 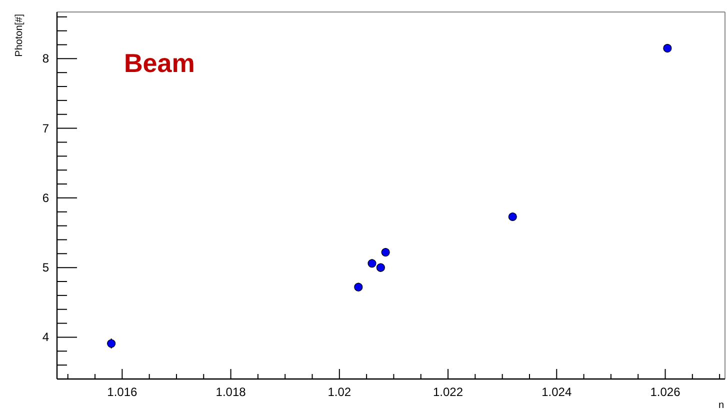 I want to click on y-tick-label: 4, so click(x=46, y=337).